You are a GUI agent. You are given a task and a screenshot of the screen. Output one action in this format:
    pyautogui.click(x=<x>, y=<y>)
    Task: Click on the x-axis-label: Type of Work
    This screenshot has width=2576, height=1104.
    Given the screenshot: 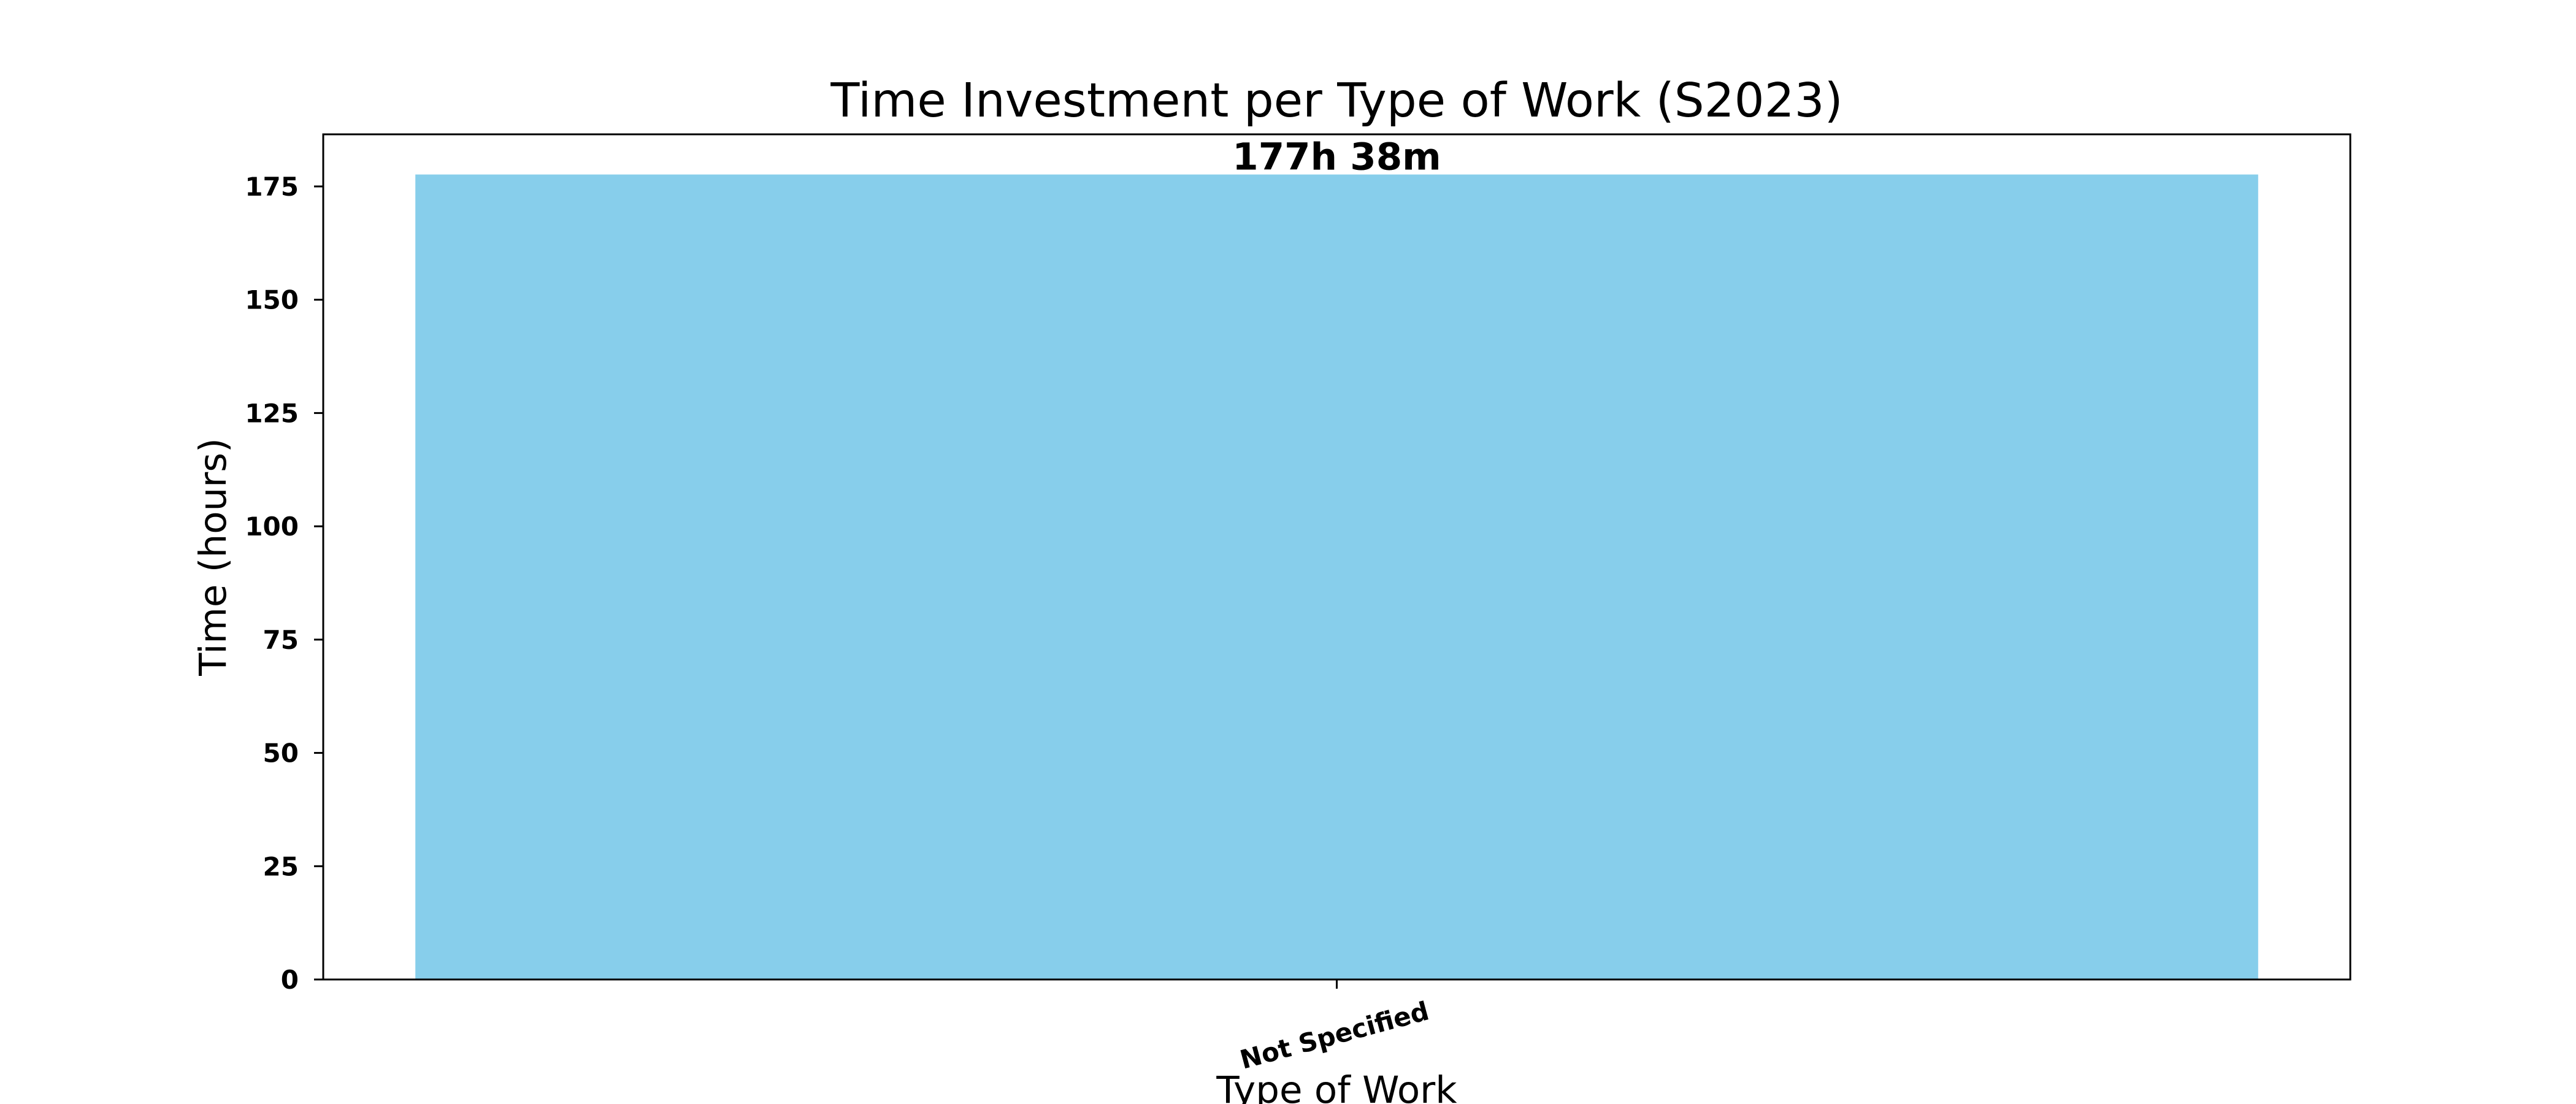 What is the action you would take?
    pyautogui.click(x=1336, y=1086)
    